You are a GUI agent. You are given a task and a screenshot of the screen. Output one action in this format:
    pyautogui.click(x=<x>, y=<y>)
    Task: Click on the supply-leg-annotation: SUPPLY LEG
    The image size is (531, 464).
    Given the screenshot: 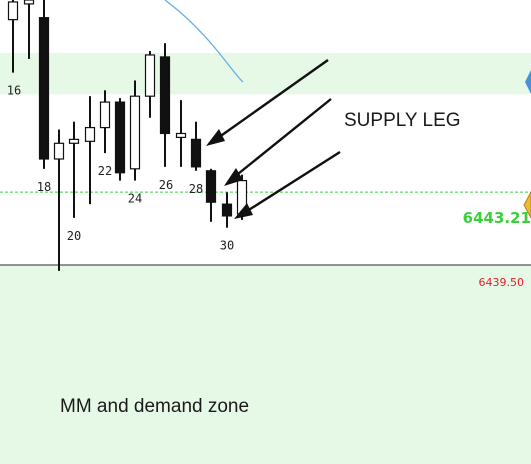 What is the action you would take?
    pyautogui.click(x=402, y=120)
    